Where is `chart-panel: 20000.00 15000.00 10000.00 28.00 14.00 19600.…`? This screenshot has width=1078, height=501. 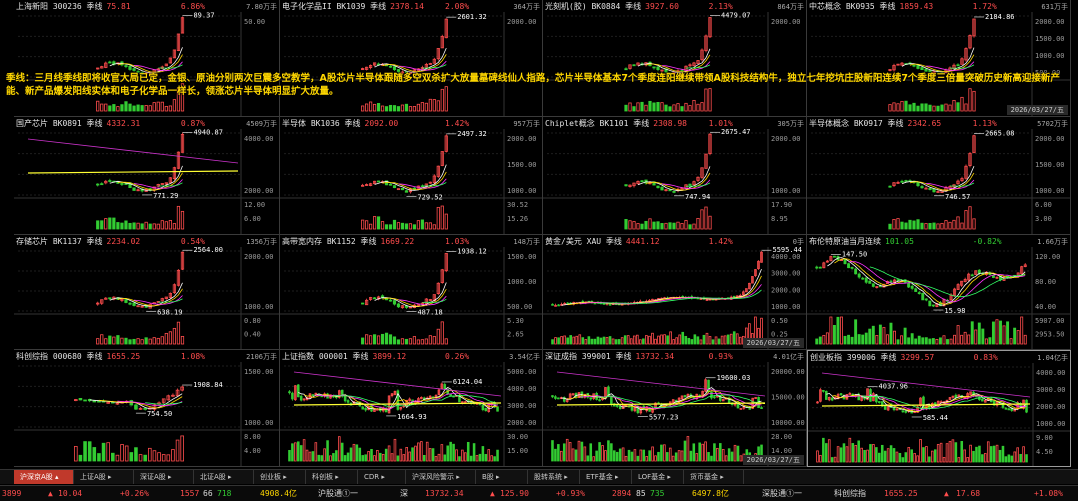
chart-panel: 20000.00 15000.00 10000.00 28.00 14.00 19600.… is located at coordinates (675, 408).